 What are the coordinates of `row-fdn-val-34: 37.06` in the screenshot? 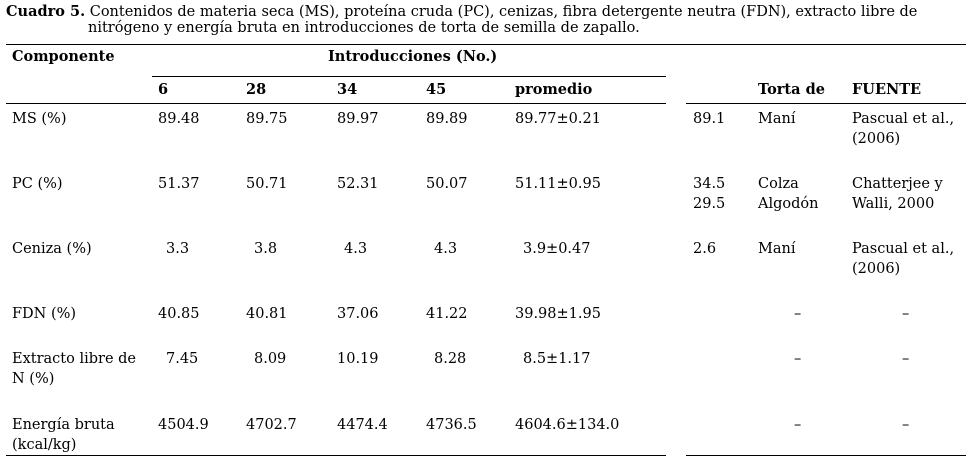 It's located at (358, 314).